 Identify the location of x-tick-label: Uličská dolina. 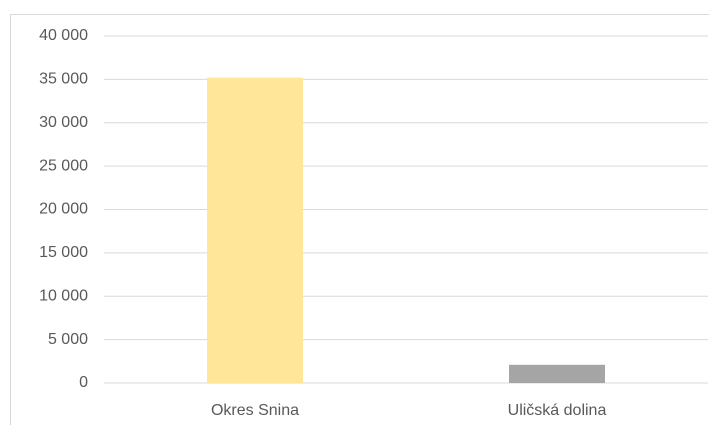
(557, 410).